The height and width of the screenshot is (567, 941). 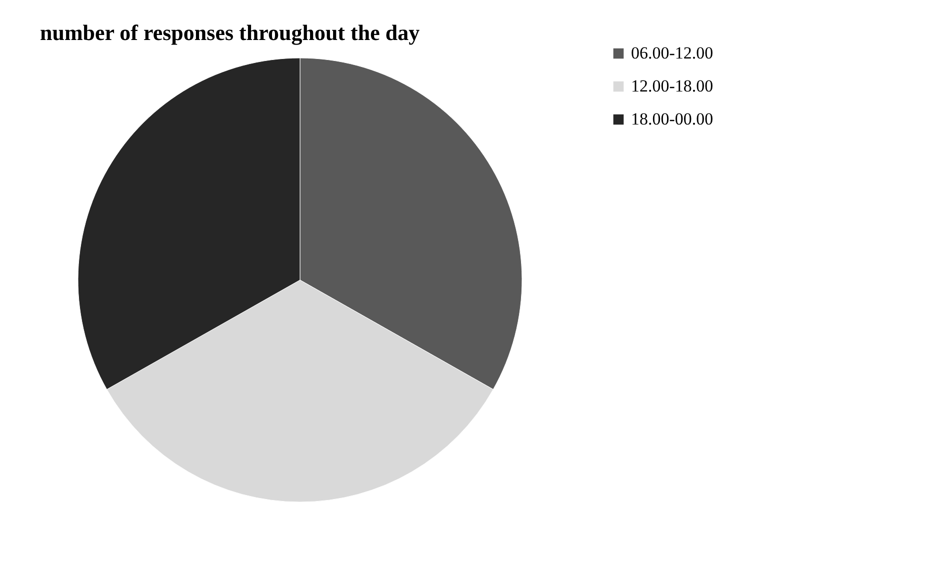 What do you see at coordinates (230, 32) in the screenshot?
I see `chart-title: number of responses throughout the day` at bounding box center [230, 32].